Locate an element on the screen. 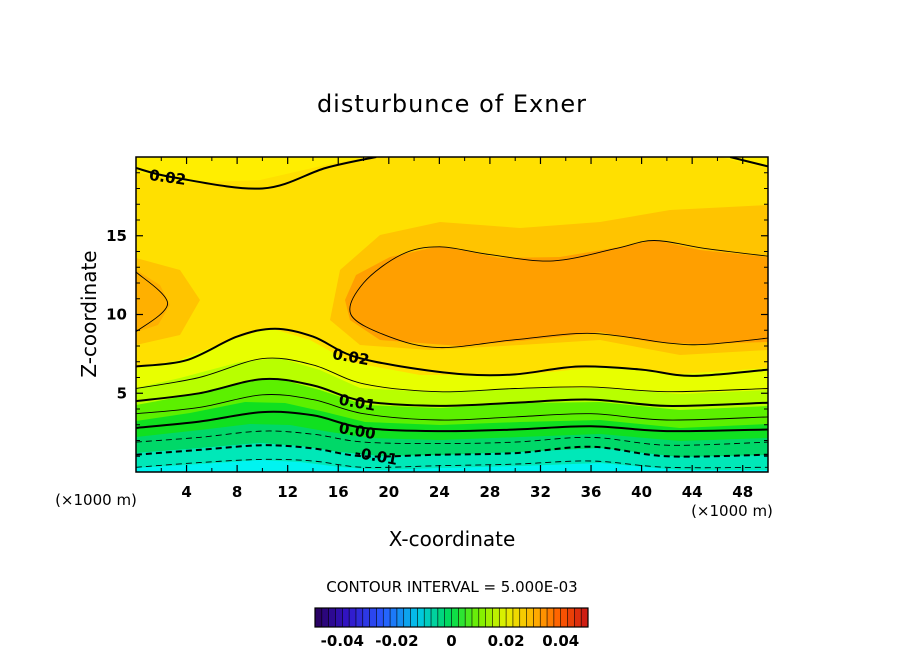 This screenshot has width=904, height=654. contour-label-text: 0.02 is located at coordinates (167, 177).